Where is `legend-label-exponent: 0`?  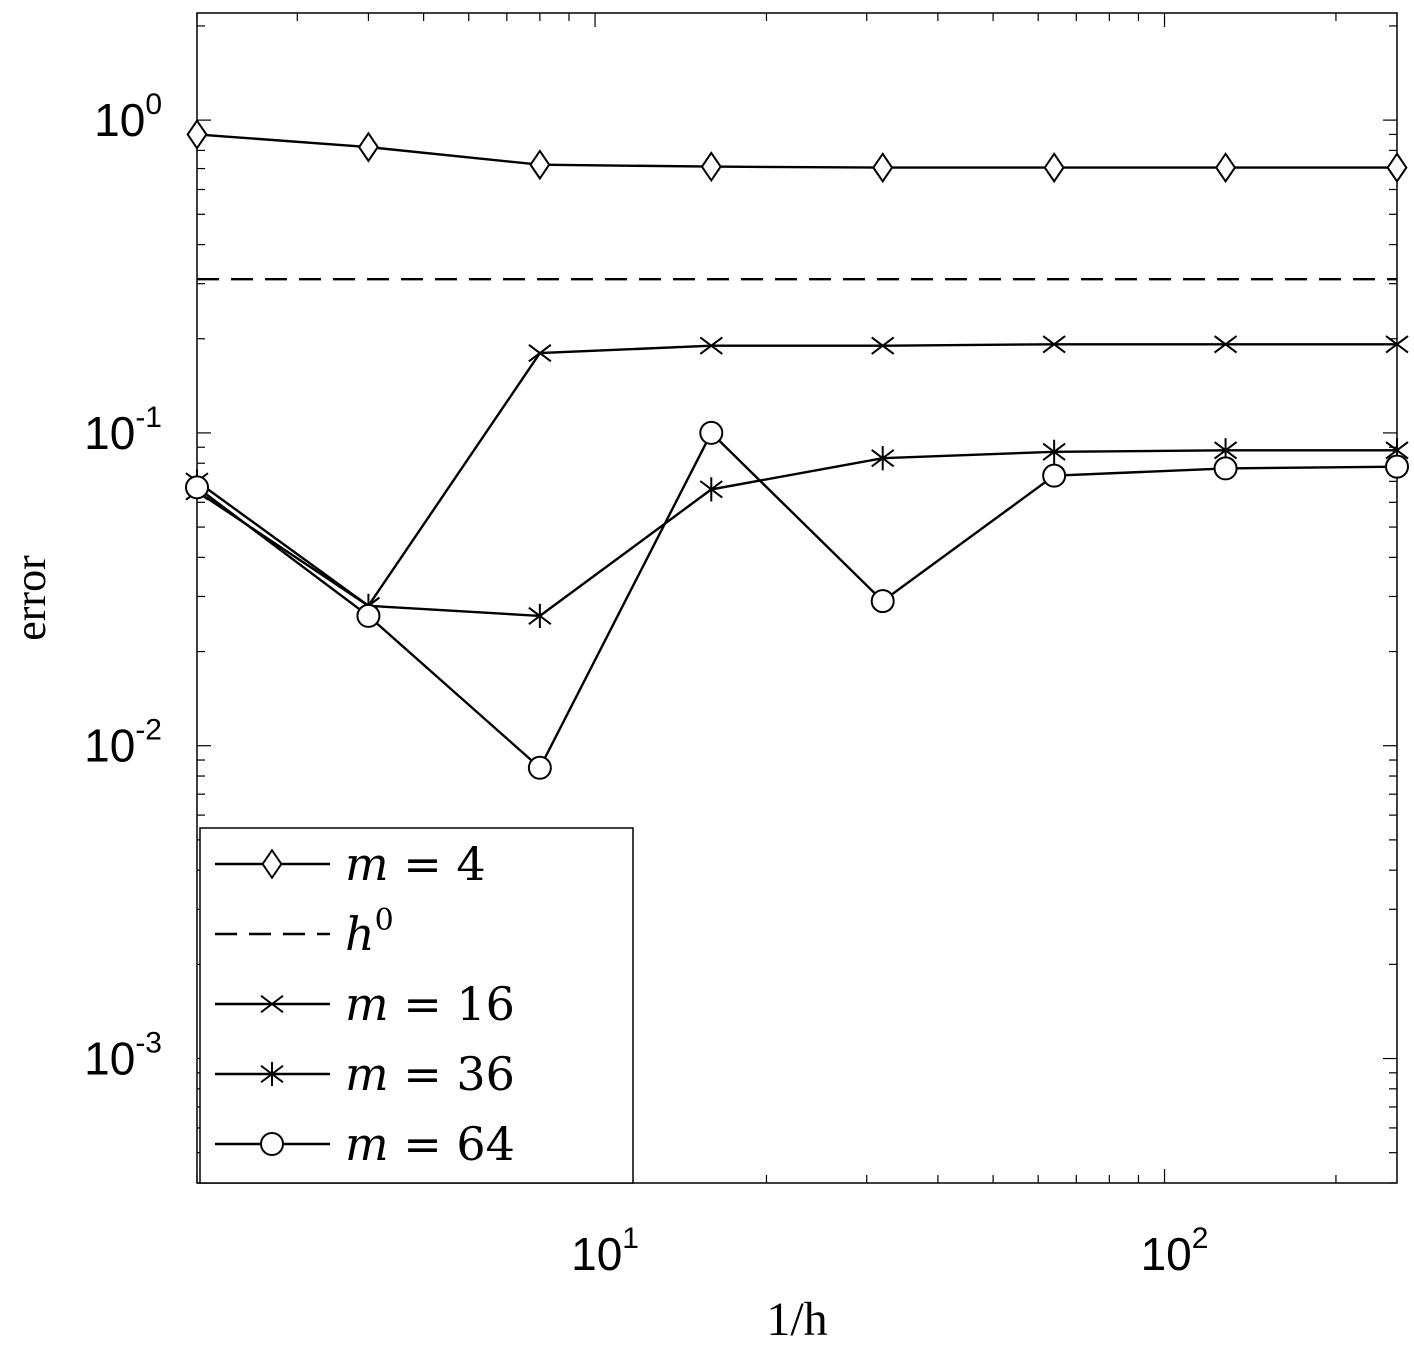 legend-label-exponent: 0 is located at coordinates (384, 920).